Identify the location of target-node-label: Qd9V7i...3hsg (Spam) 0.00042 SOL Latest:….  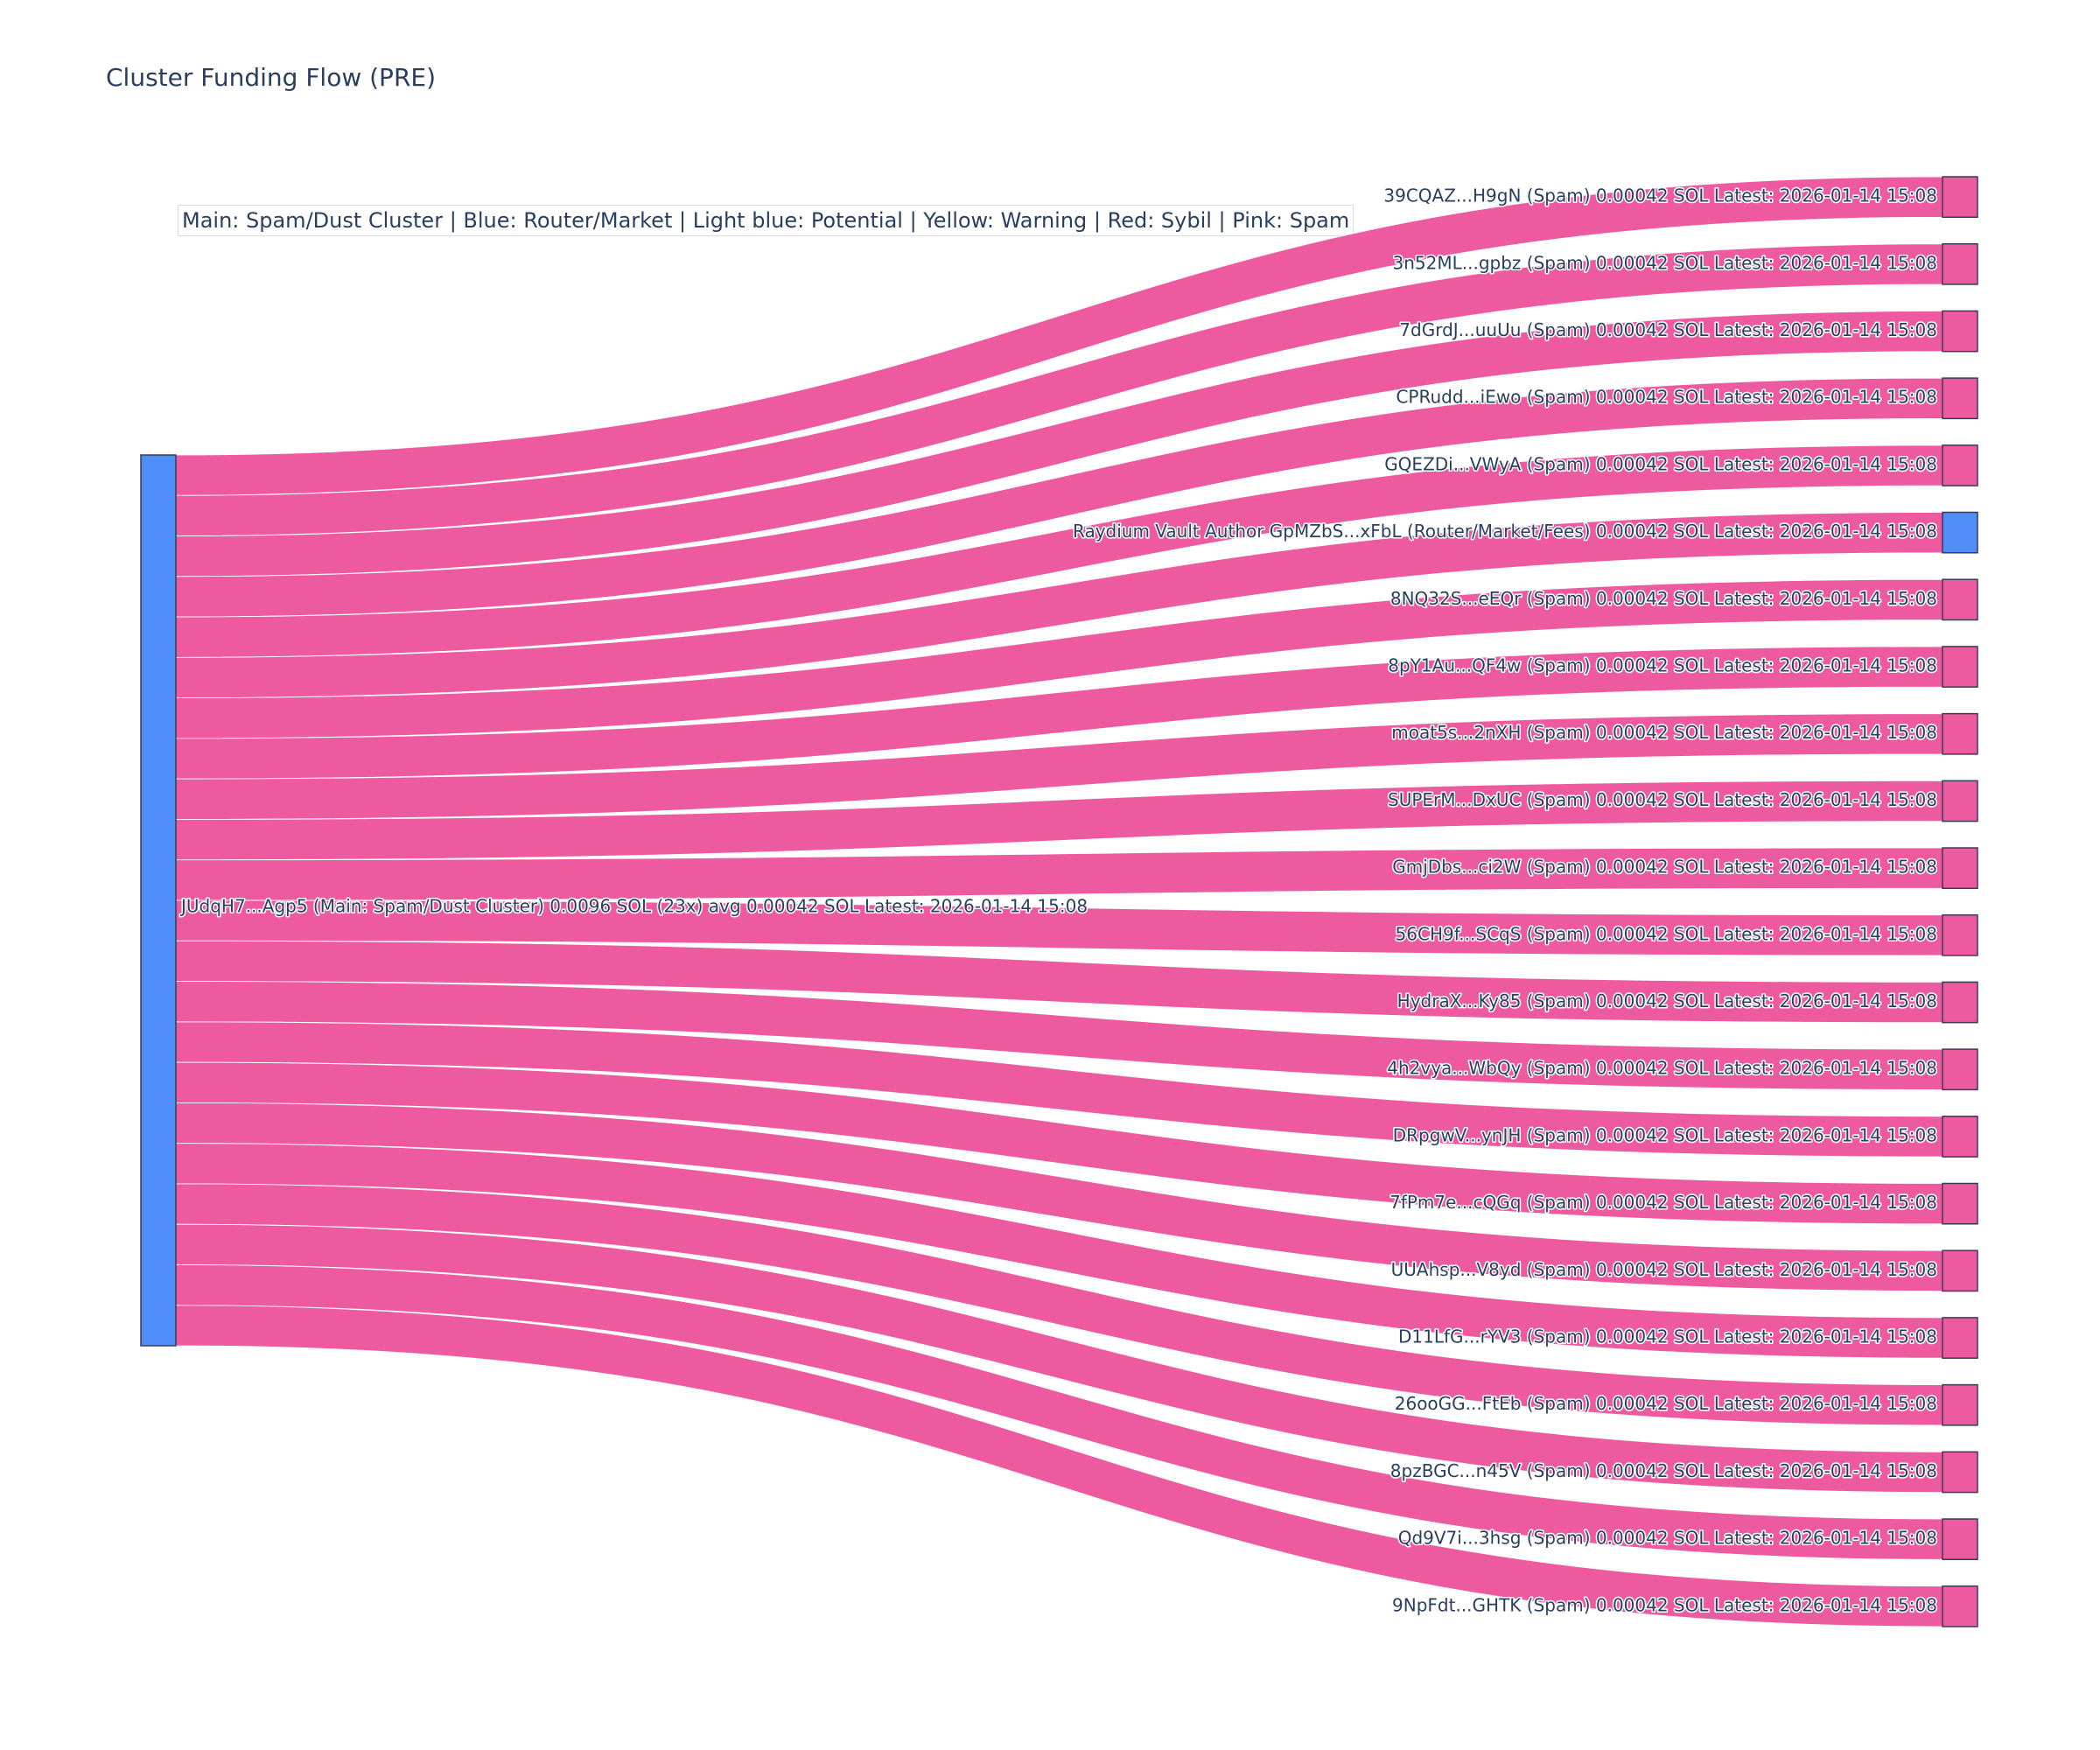
(1667, 1538).